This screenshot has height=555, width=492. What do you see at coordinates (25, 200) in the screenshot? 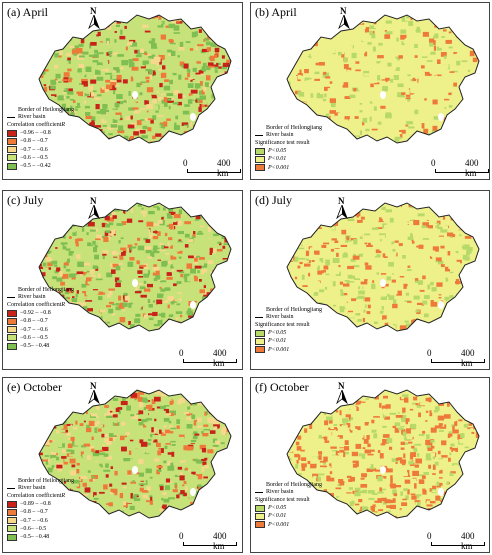
I see `panel-title: (c) July` at bounding box center [25, 200].